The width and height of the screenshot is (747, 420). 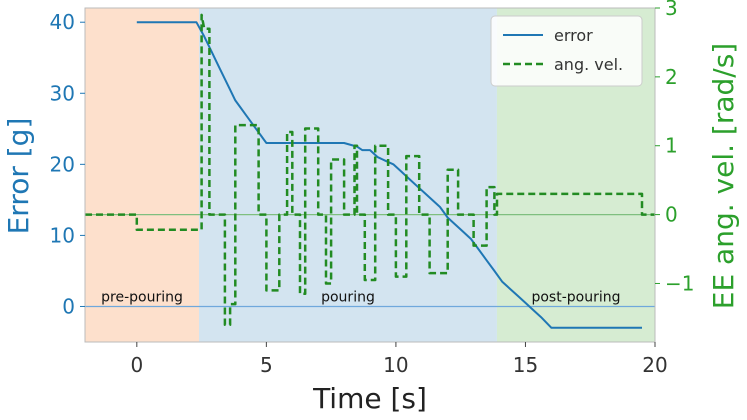 What do you see at coordinates (395, 365) in the screenshot?
I see `x-tick-label: 10` at bounding box center [395, 365].